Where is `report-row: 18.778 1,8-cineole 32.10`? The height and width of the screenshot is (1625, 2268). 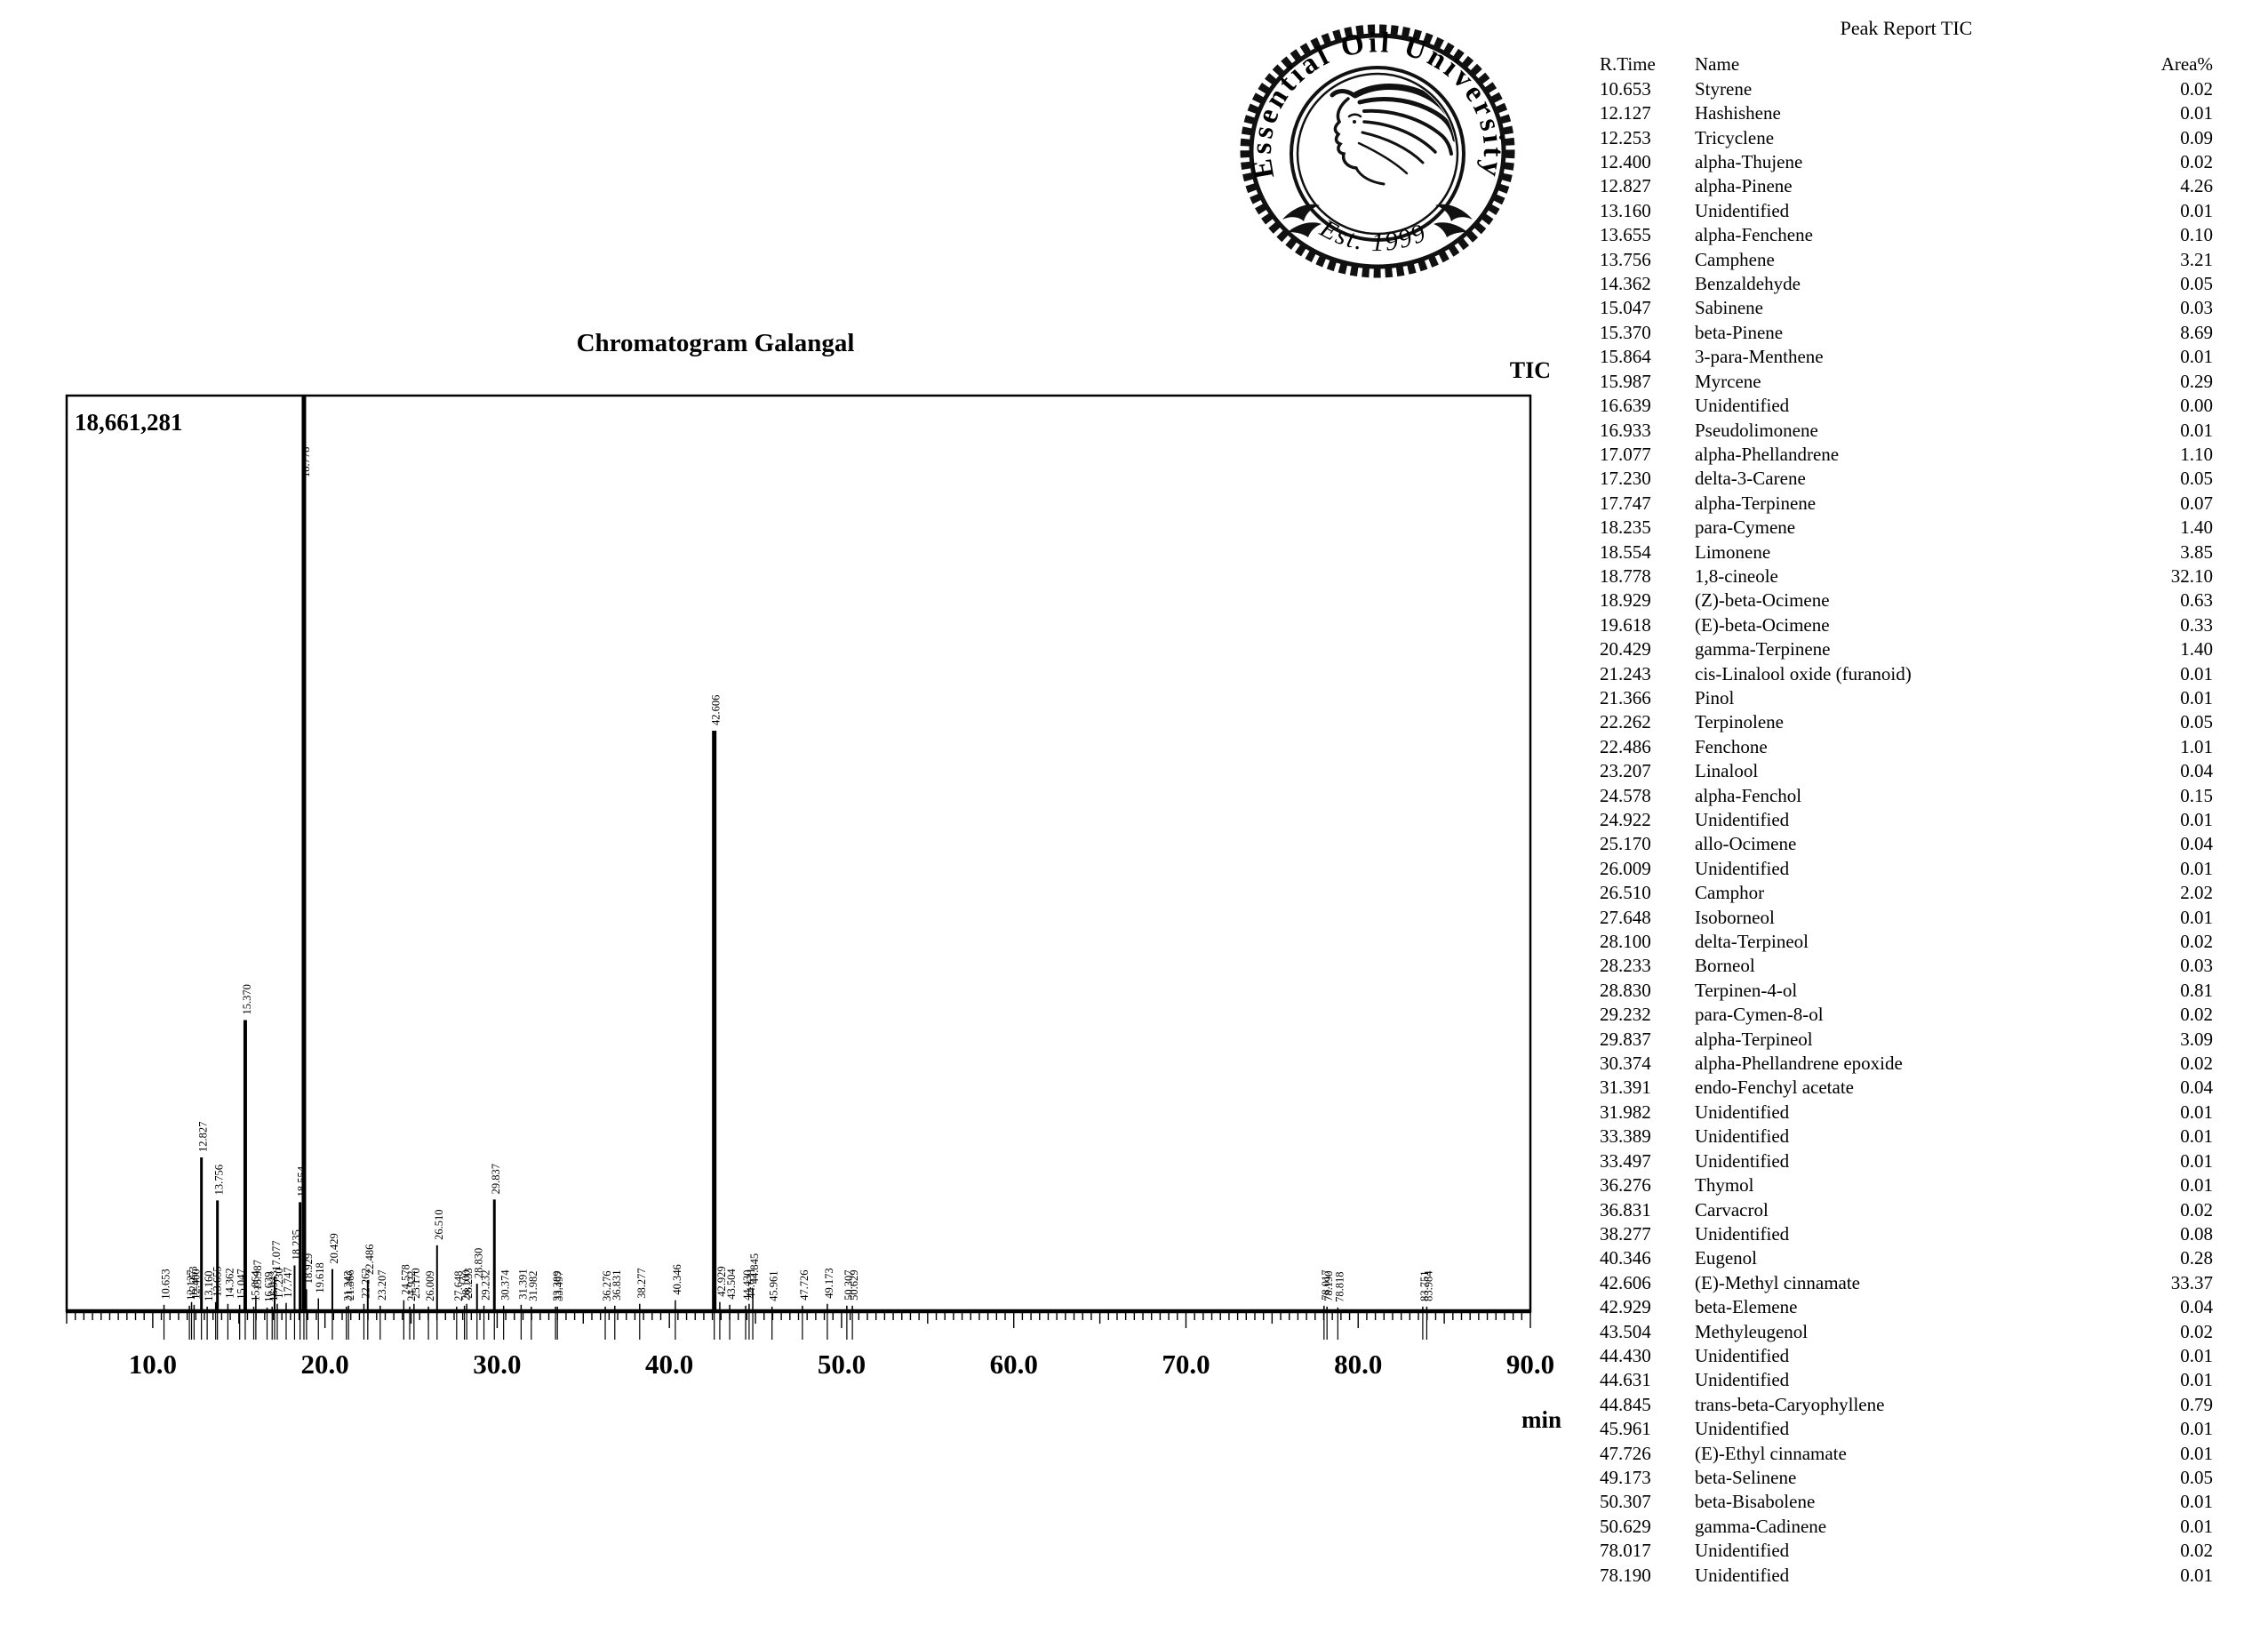 report-row: 18.778 1,8-cineole 32.10 is located at coordinates (1907, 576).